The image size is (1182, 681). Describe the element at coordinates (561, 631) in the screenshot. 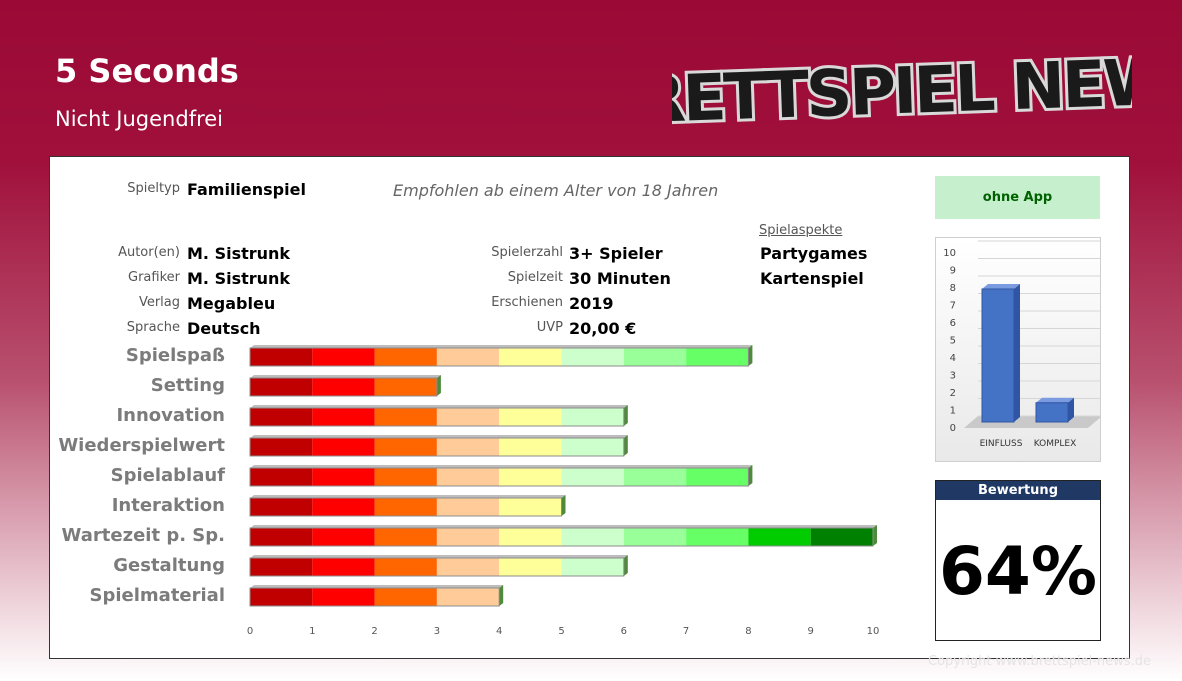

I see `x-tick-label: 5` at that location.